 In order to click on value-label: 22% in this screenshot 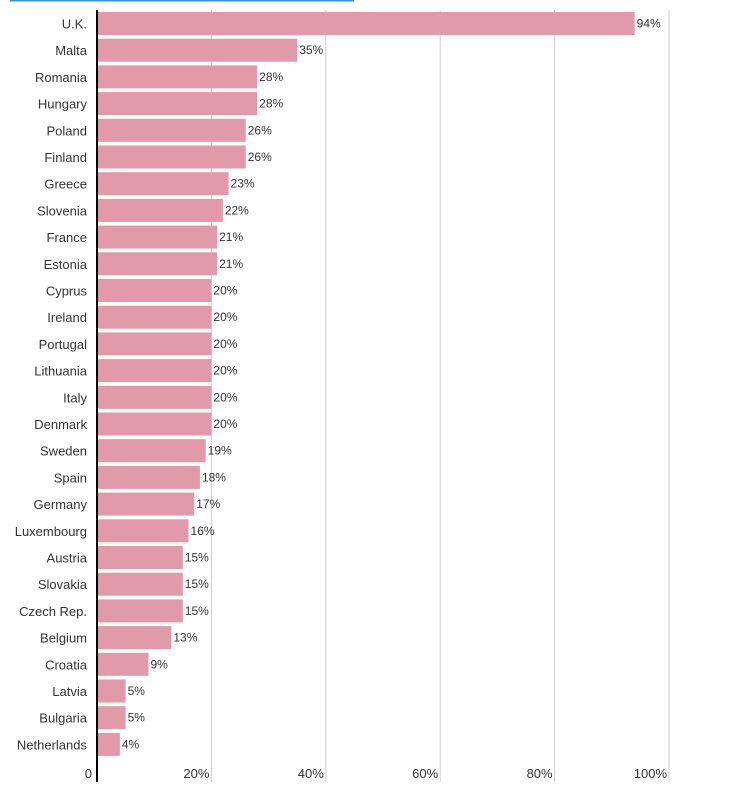, I will do `click(237, 210)`.